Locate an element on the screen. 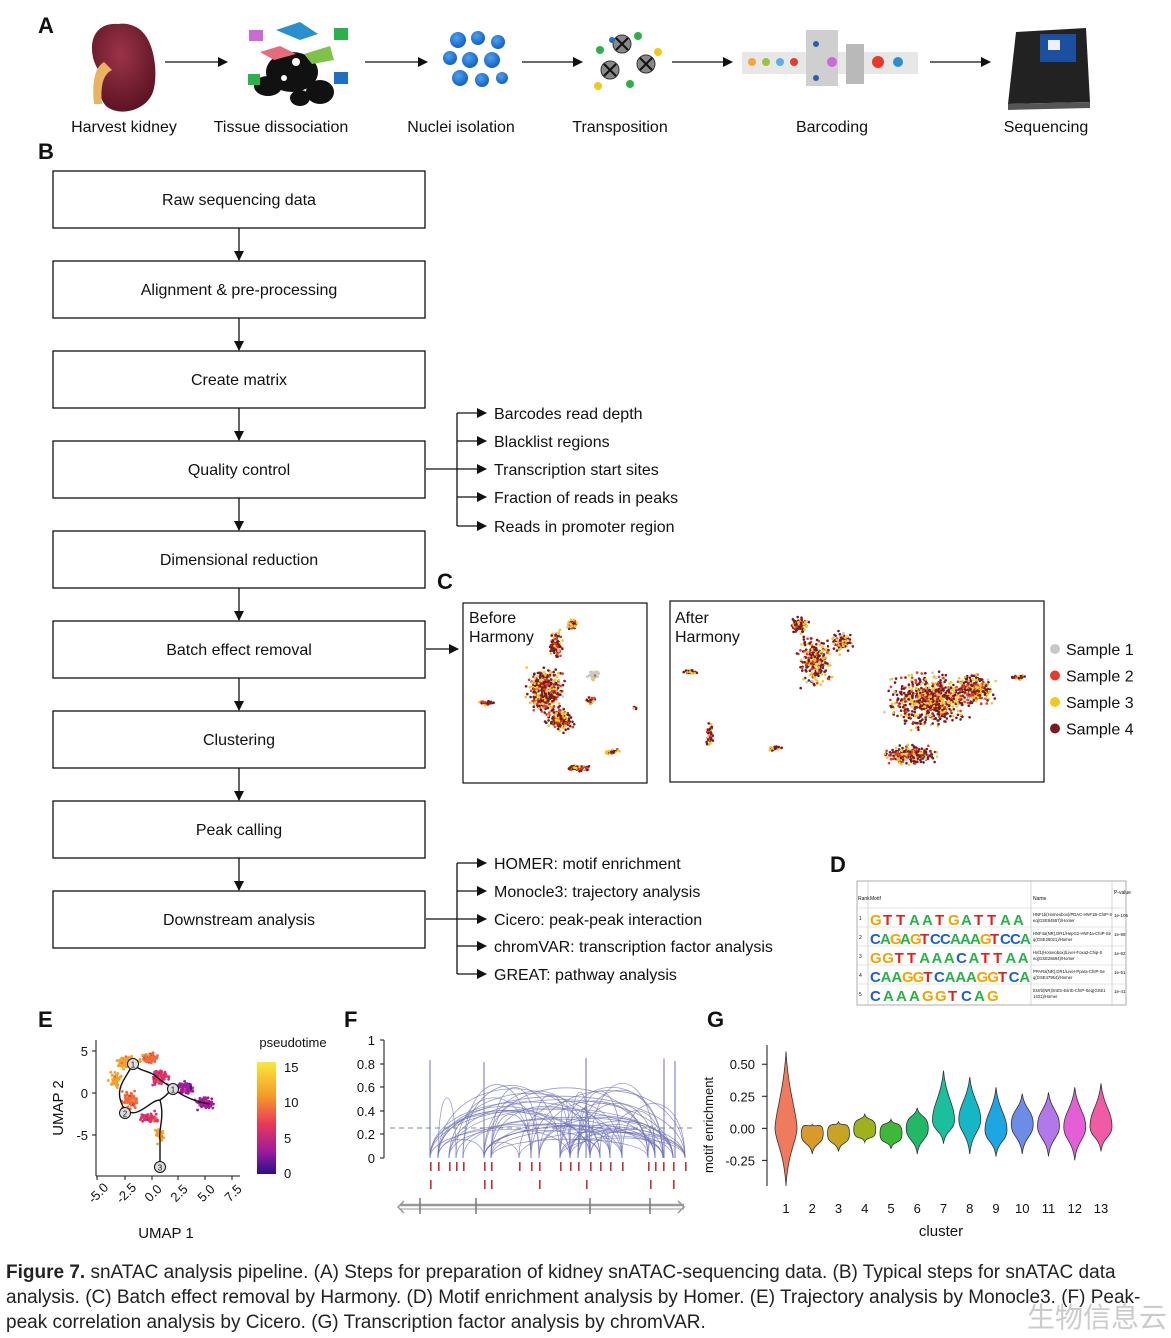  panel-label-a: A is located at coordinates (46, 25).